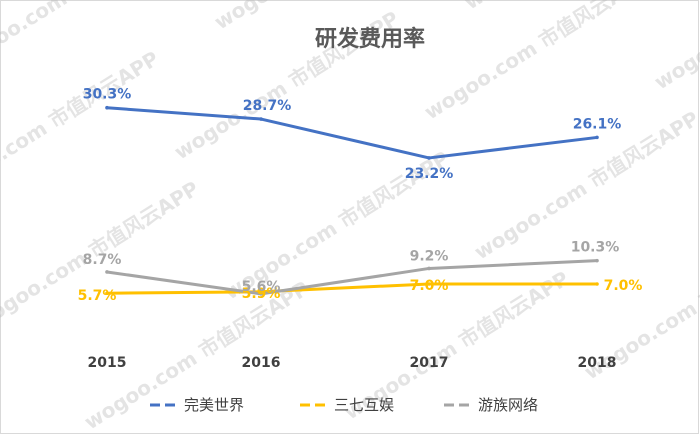 This screenshot has height=435, width=700. What do you see at coordinates (508, 405) in the screenshot?
I see `legend-label: 游族网络` at bounding box center [508, 405].